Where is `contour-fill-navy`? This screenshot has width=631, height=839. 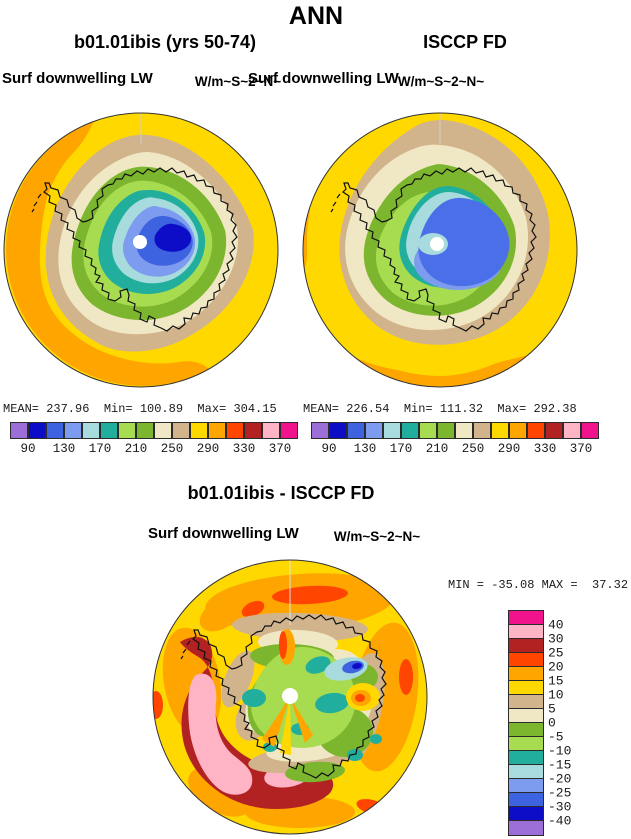 contour-fill-navy is located at coordinates (173, 237).